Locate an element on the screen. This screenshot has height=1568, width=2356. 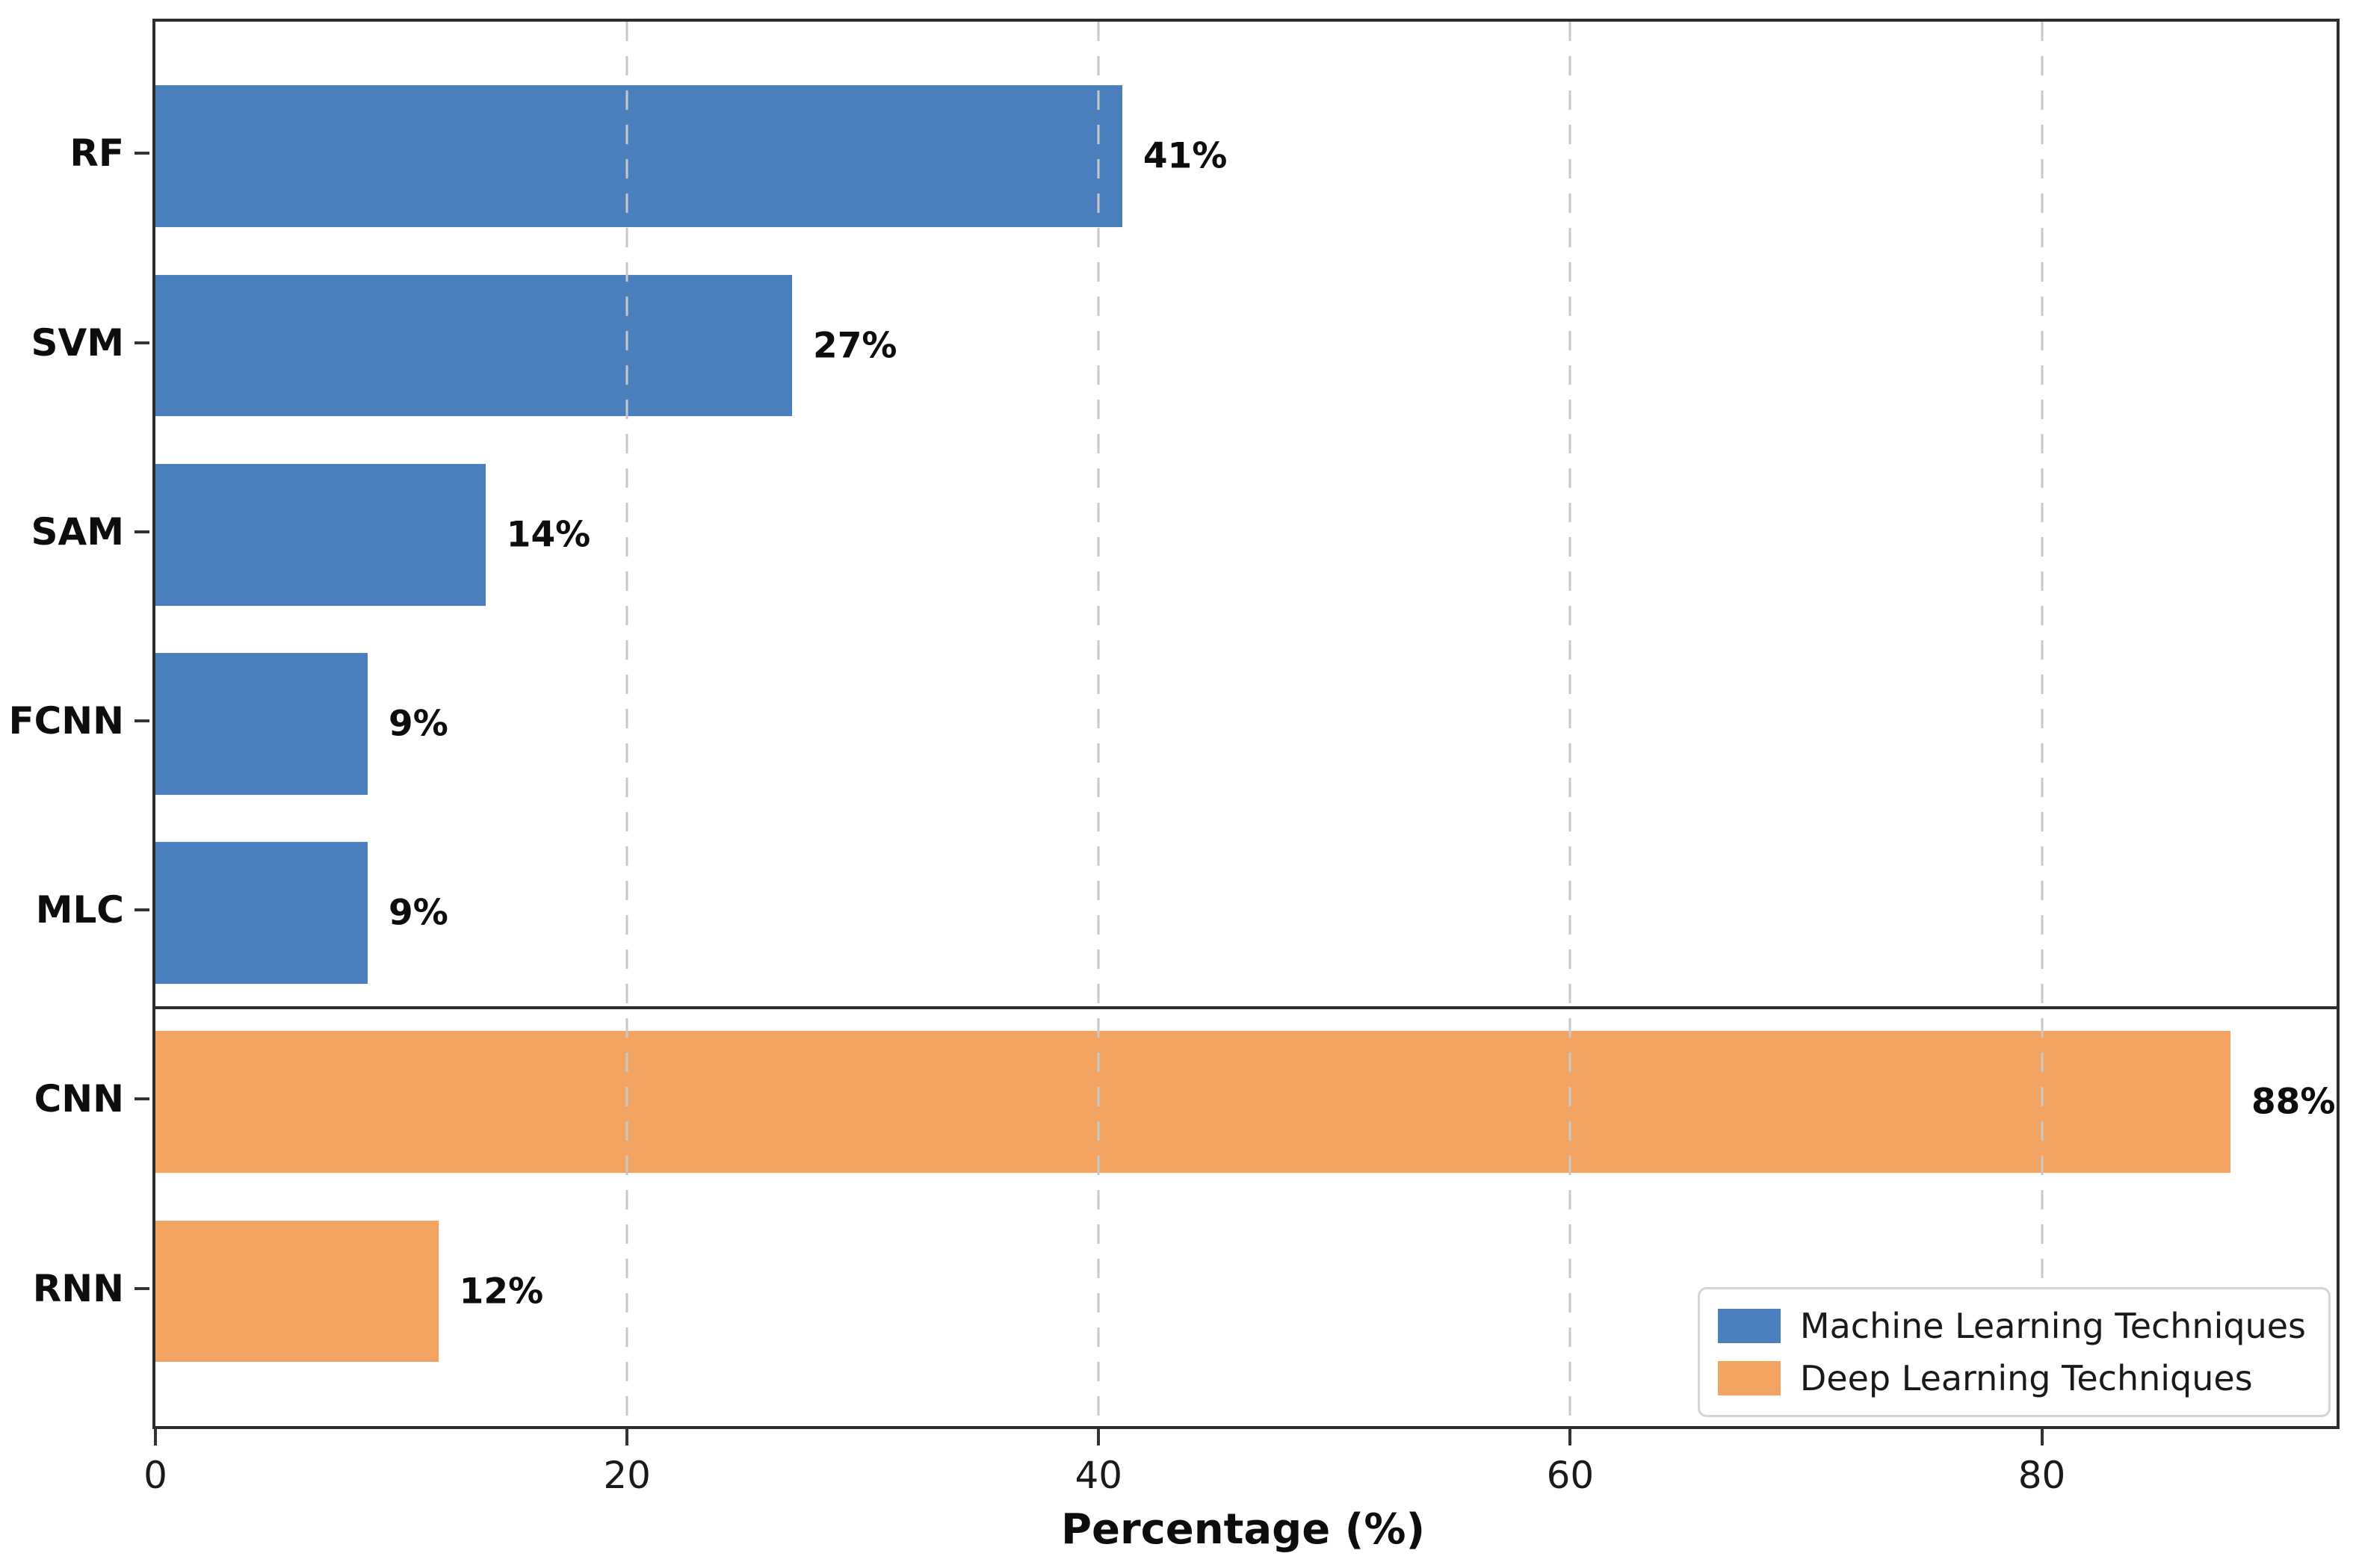
value-label-sam: 14% is located at coordinates (548, 535).